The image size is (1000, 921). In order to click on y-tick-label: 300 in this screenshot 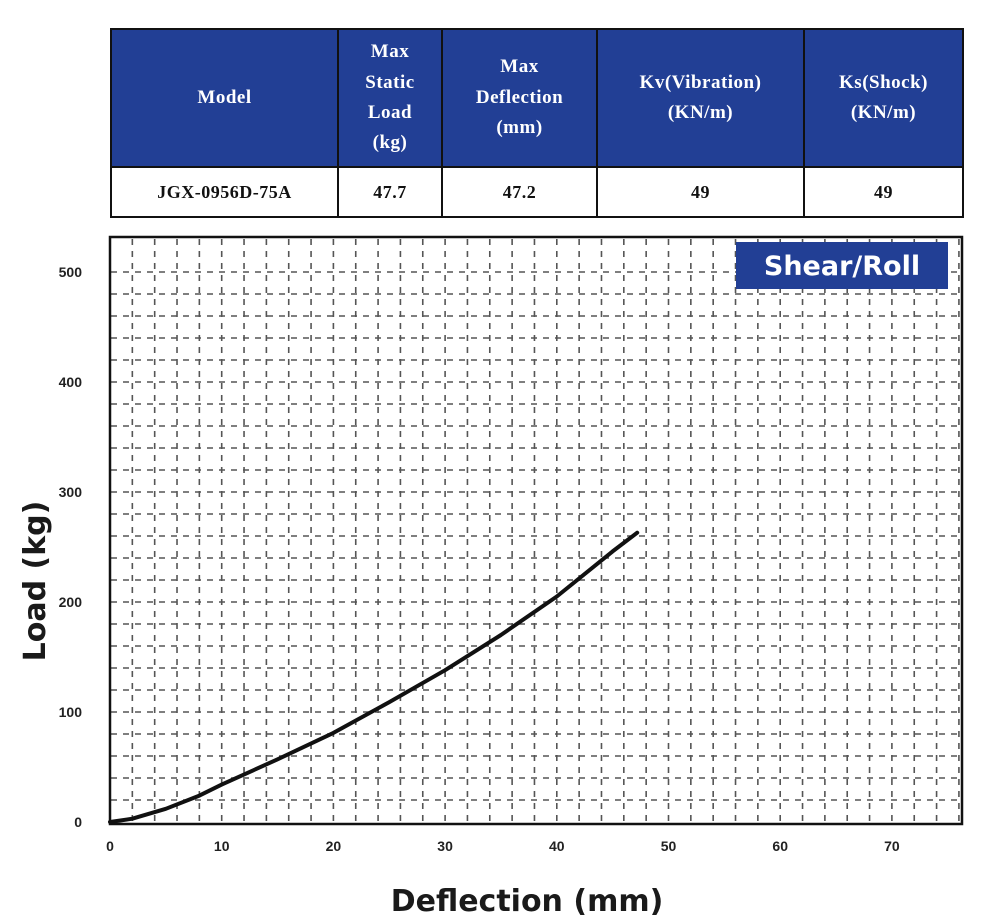, I will do `click(71, 492)`.